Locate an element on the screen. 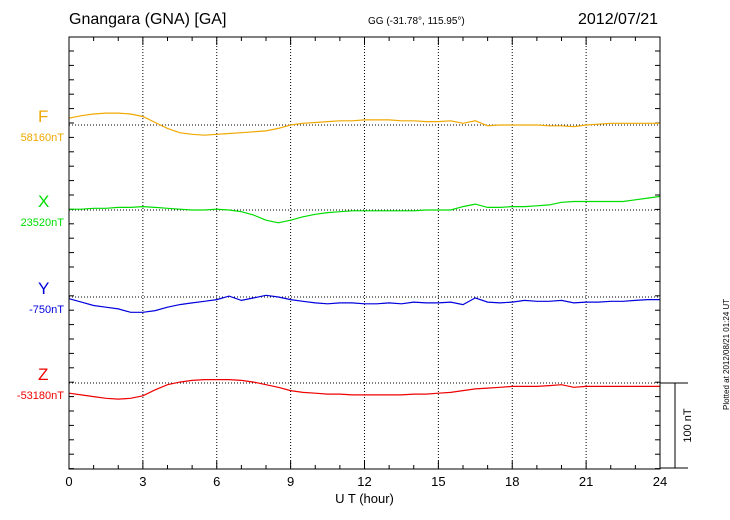  x-tick-label: 6 is located at coordinates (216, 481).